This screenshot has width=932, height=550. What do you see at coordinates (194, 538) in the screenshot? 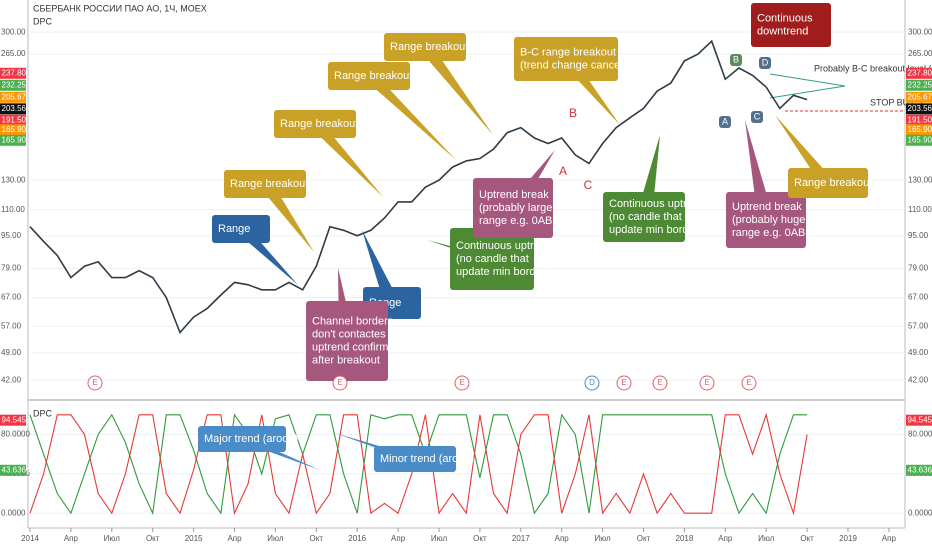
I see `x-tick-label: 2015` at bounding box center [194, 538].